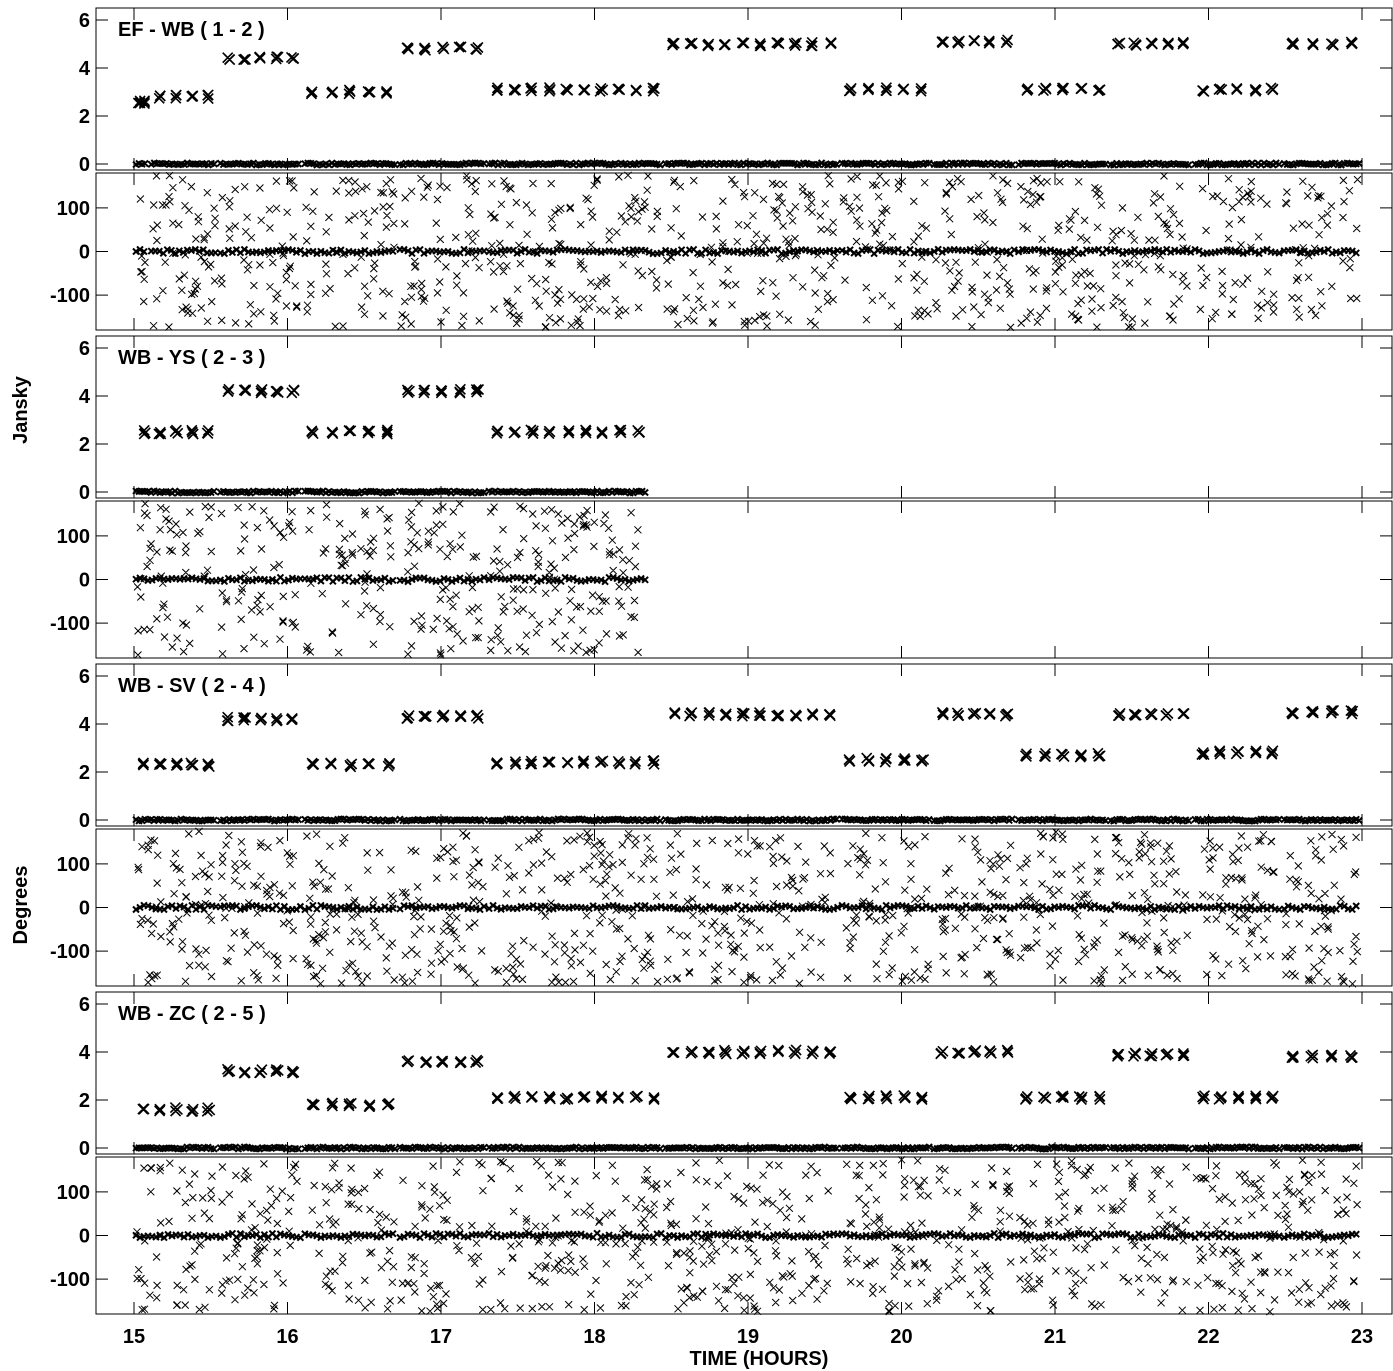  I want to click on x-tick-label: 20, so click(901, 1337).